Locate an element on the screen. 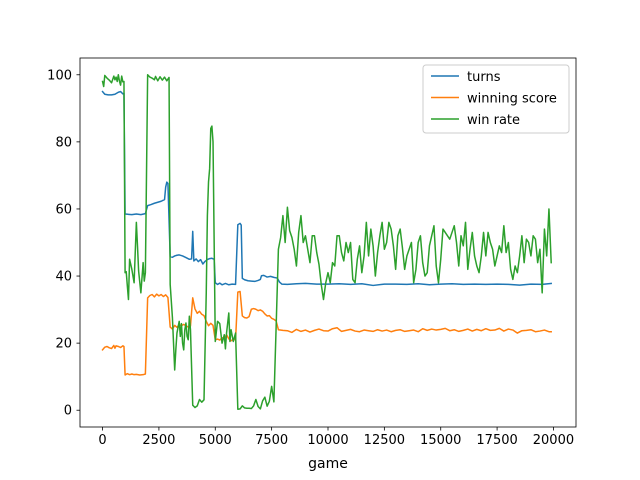 This screenshot has height=480, width=640. legend-box is located at coordinates (496, 99).